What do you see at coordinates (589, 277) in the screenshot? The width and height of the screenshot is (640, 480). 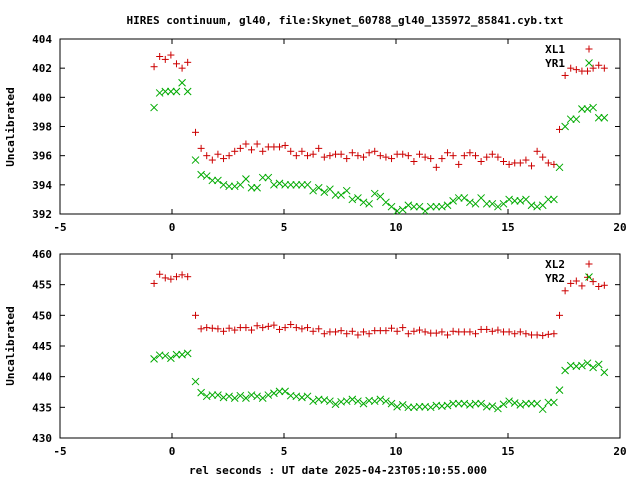 I see `legend-marker-yr2` at bounding box center [589, 277].